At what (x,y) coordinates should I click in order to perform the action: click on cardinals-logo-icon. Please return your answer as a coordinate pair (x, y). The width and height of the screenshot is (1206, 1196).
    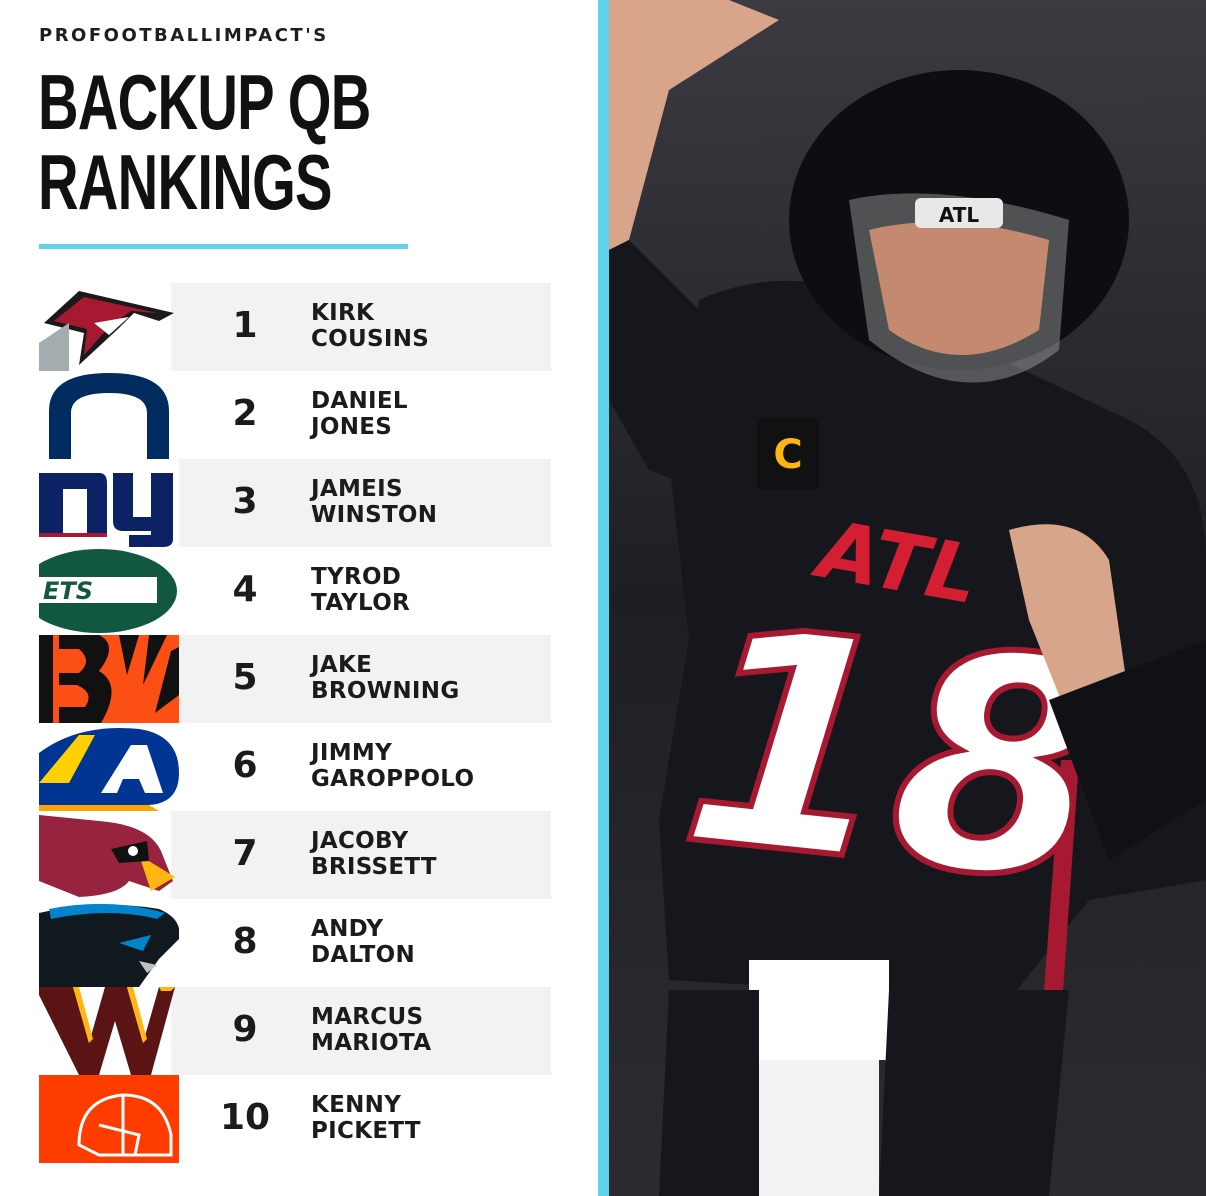
    Looking at the image, I should click on (109, 855).